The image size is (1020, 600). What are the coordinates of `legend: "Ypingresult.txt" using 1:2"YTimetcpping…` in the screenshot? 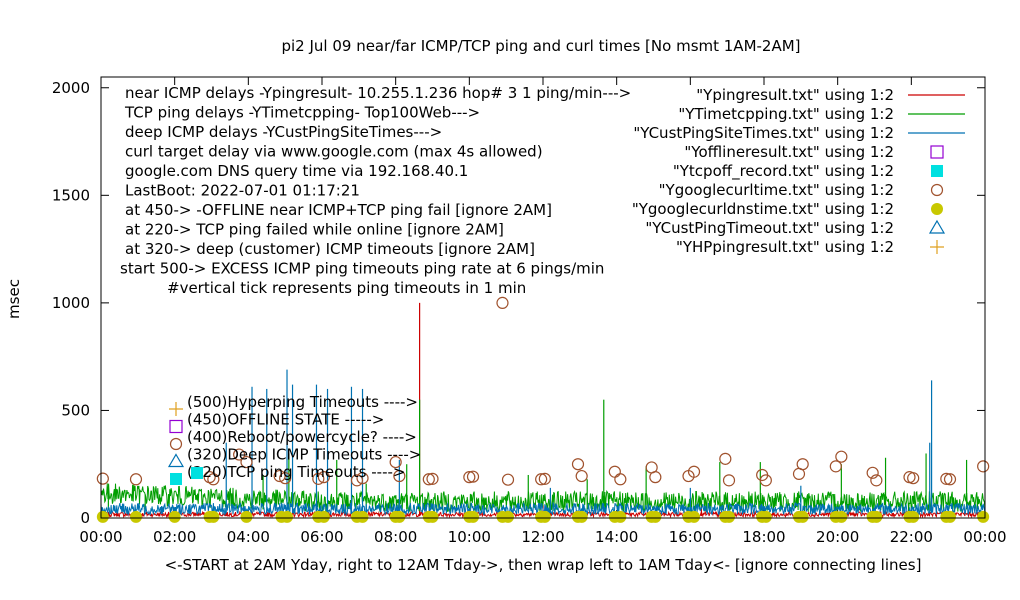 It's located at (798, 171).